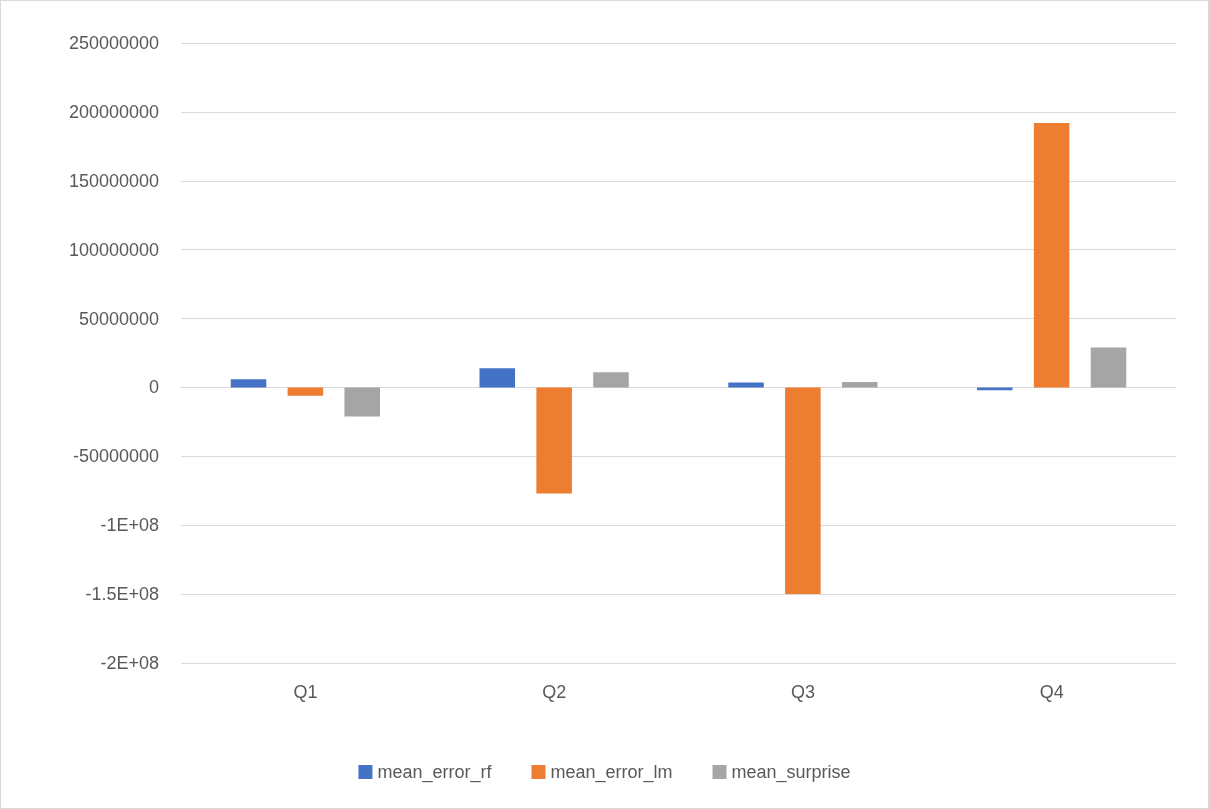 The width and height of the screenshot is (1209, 809). Describe the element at coordinates (118, 318) in the screenshot. I see `y-tick-label: 50000000` at that location.